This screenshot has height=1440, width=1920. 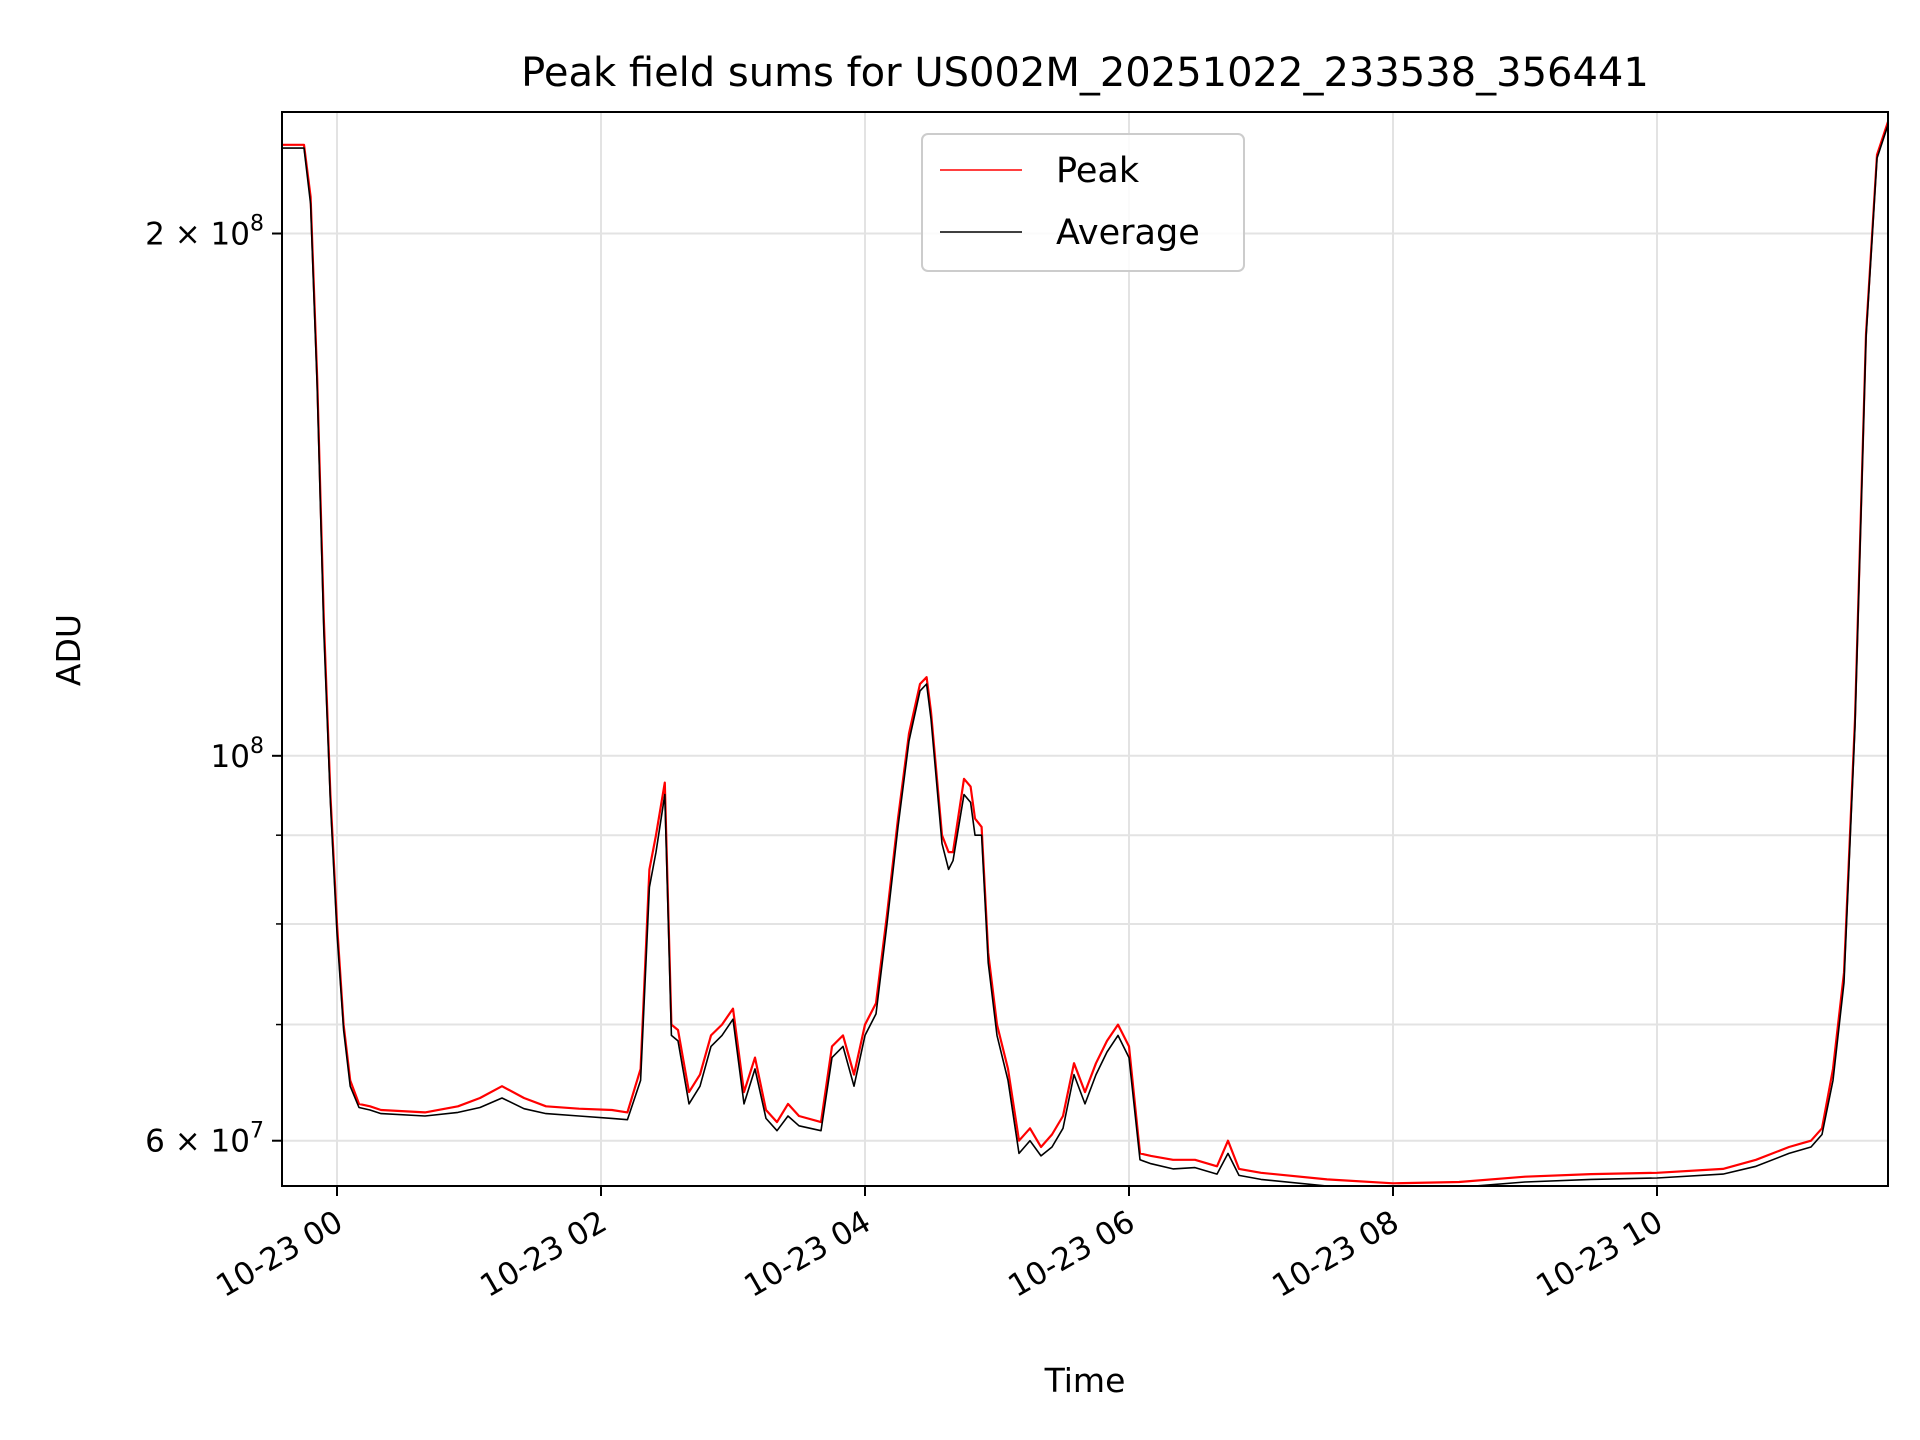 I want to click on legend: Peak Average, so click(x=1083, y=202).